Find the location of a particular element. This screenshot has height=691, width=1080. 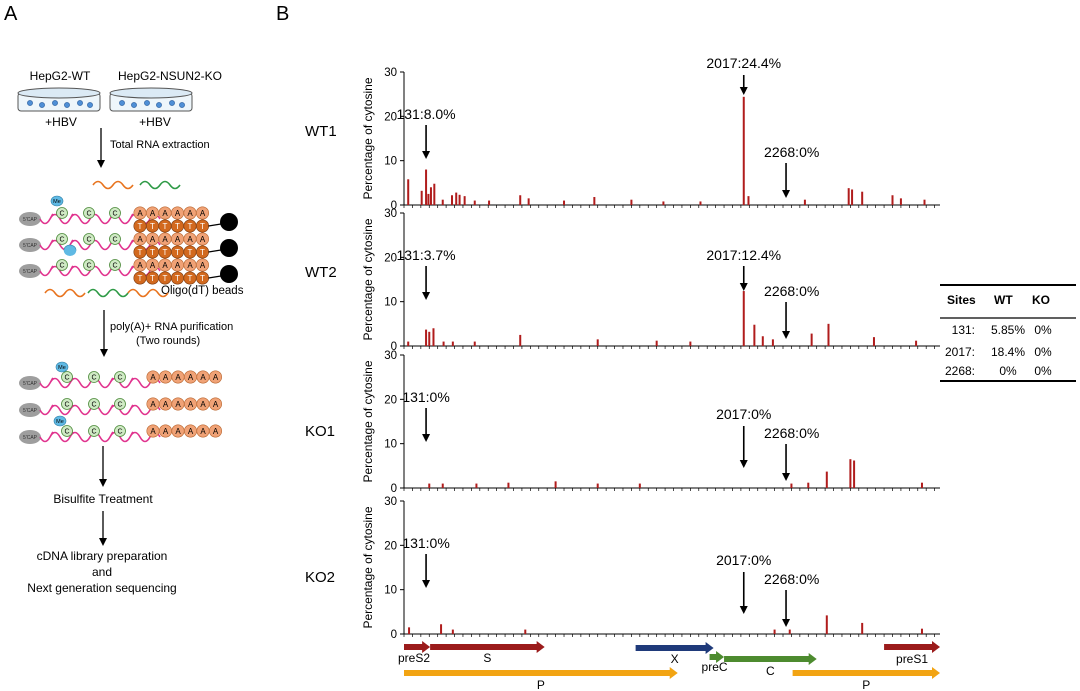

gene-bar is located at coordinates (862, 673).